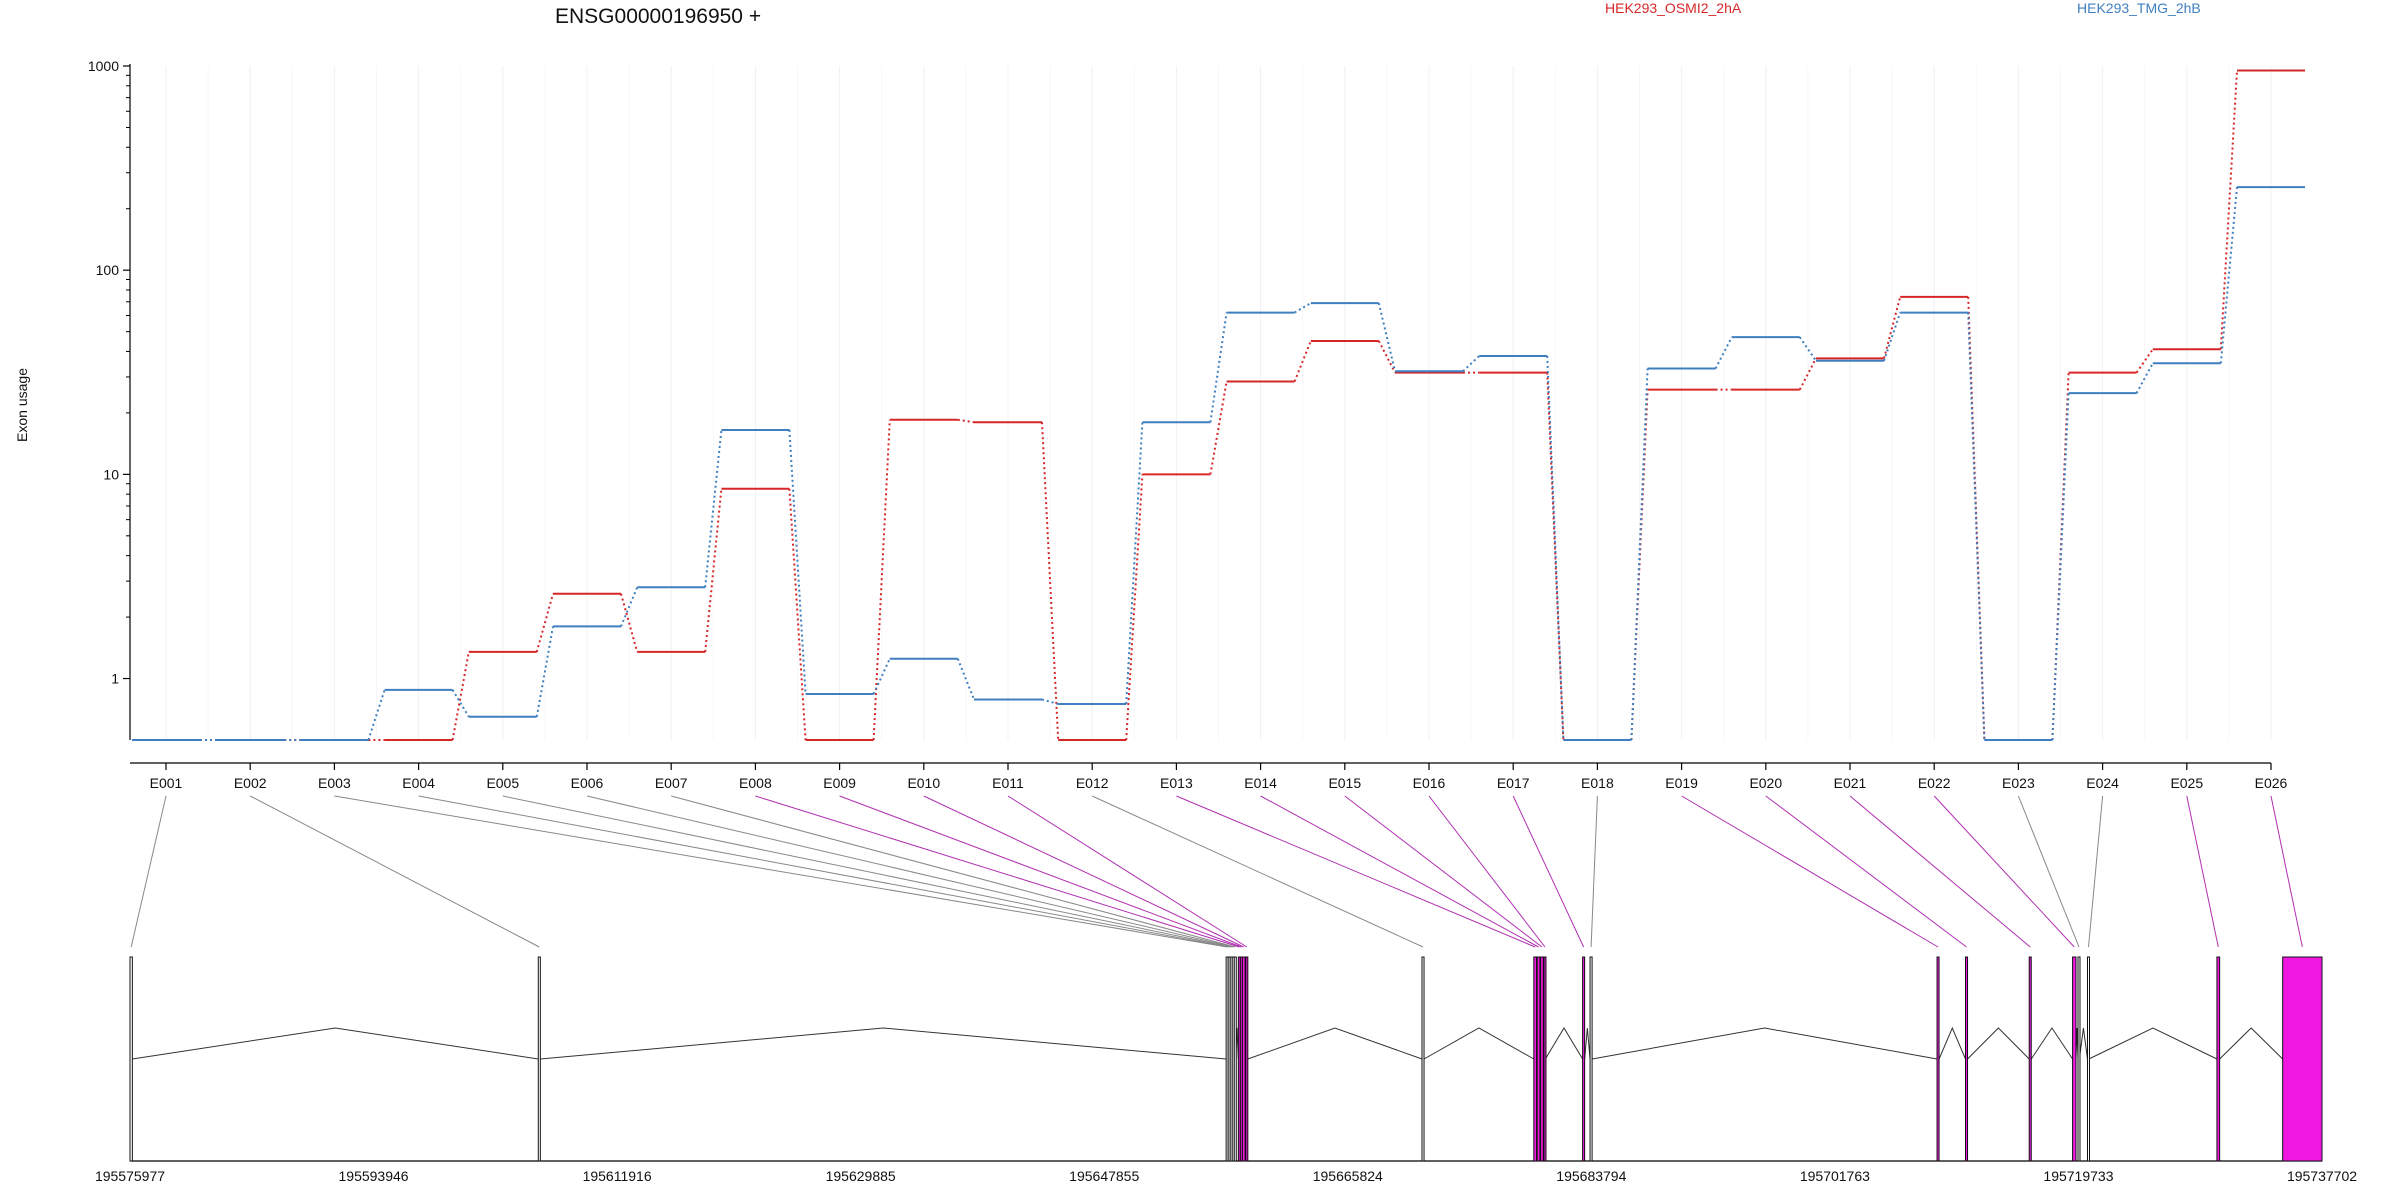  What do you see at coordinates (1681, 783) in the screenshot?
I see `x-tick-label: E019` at bounding box center [1681, 783].